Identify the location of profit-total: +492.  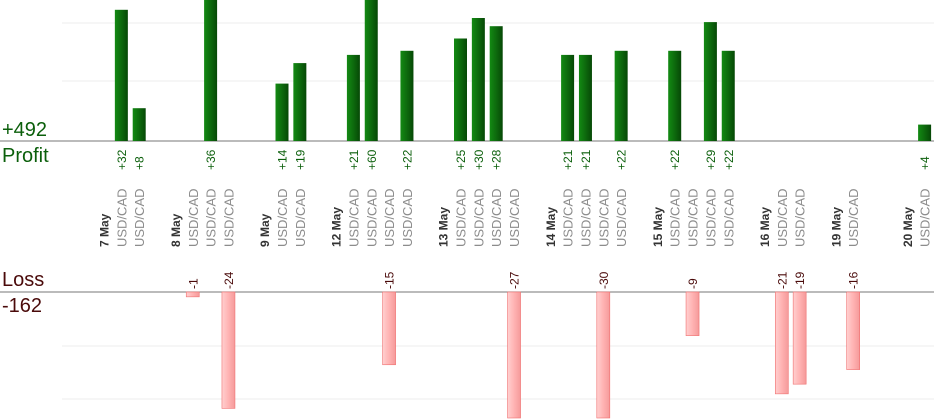
(25, 130).